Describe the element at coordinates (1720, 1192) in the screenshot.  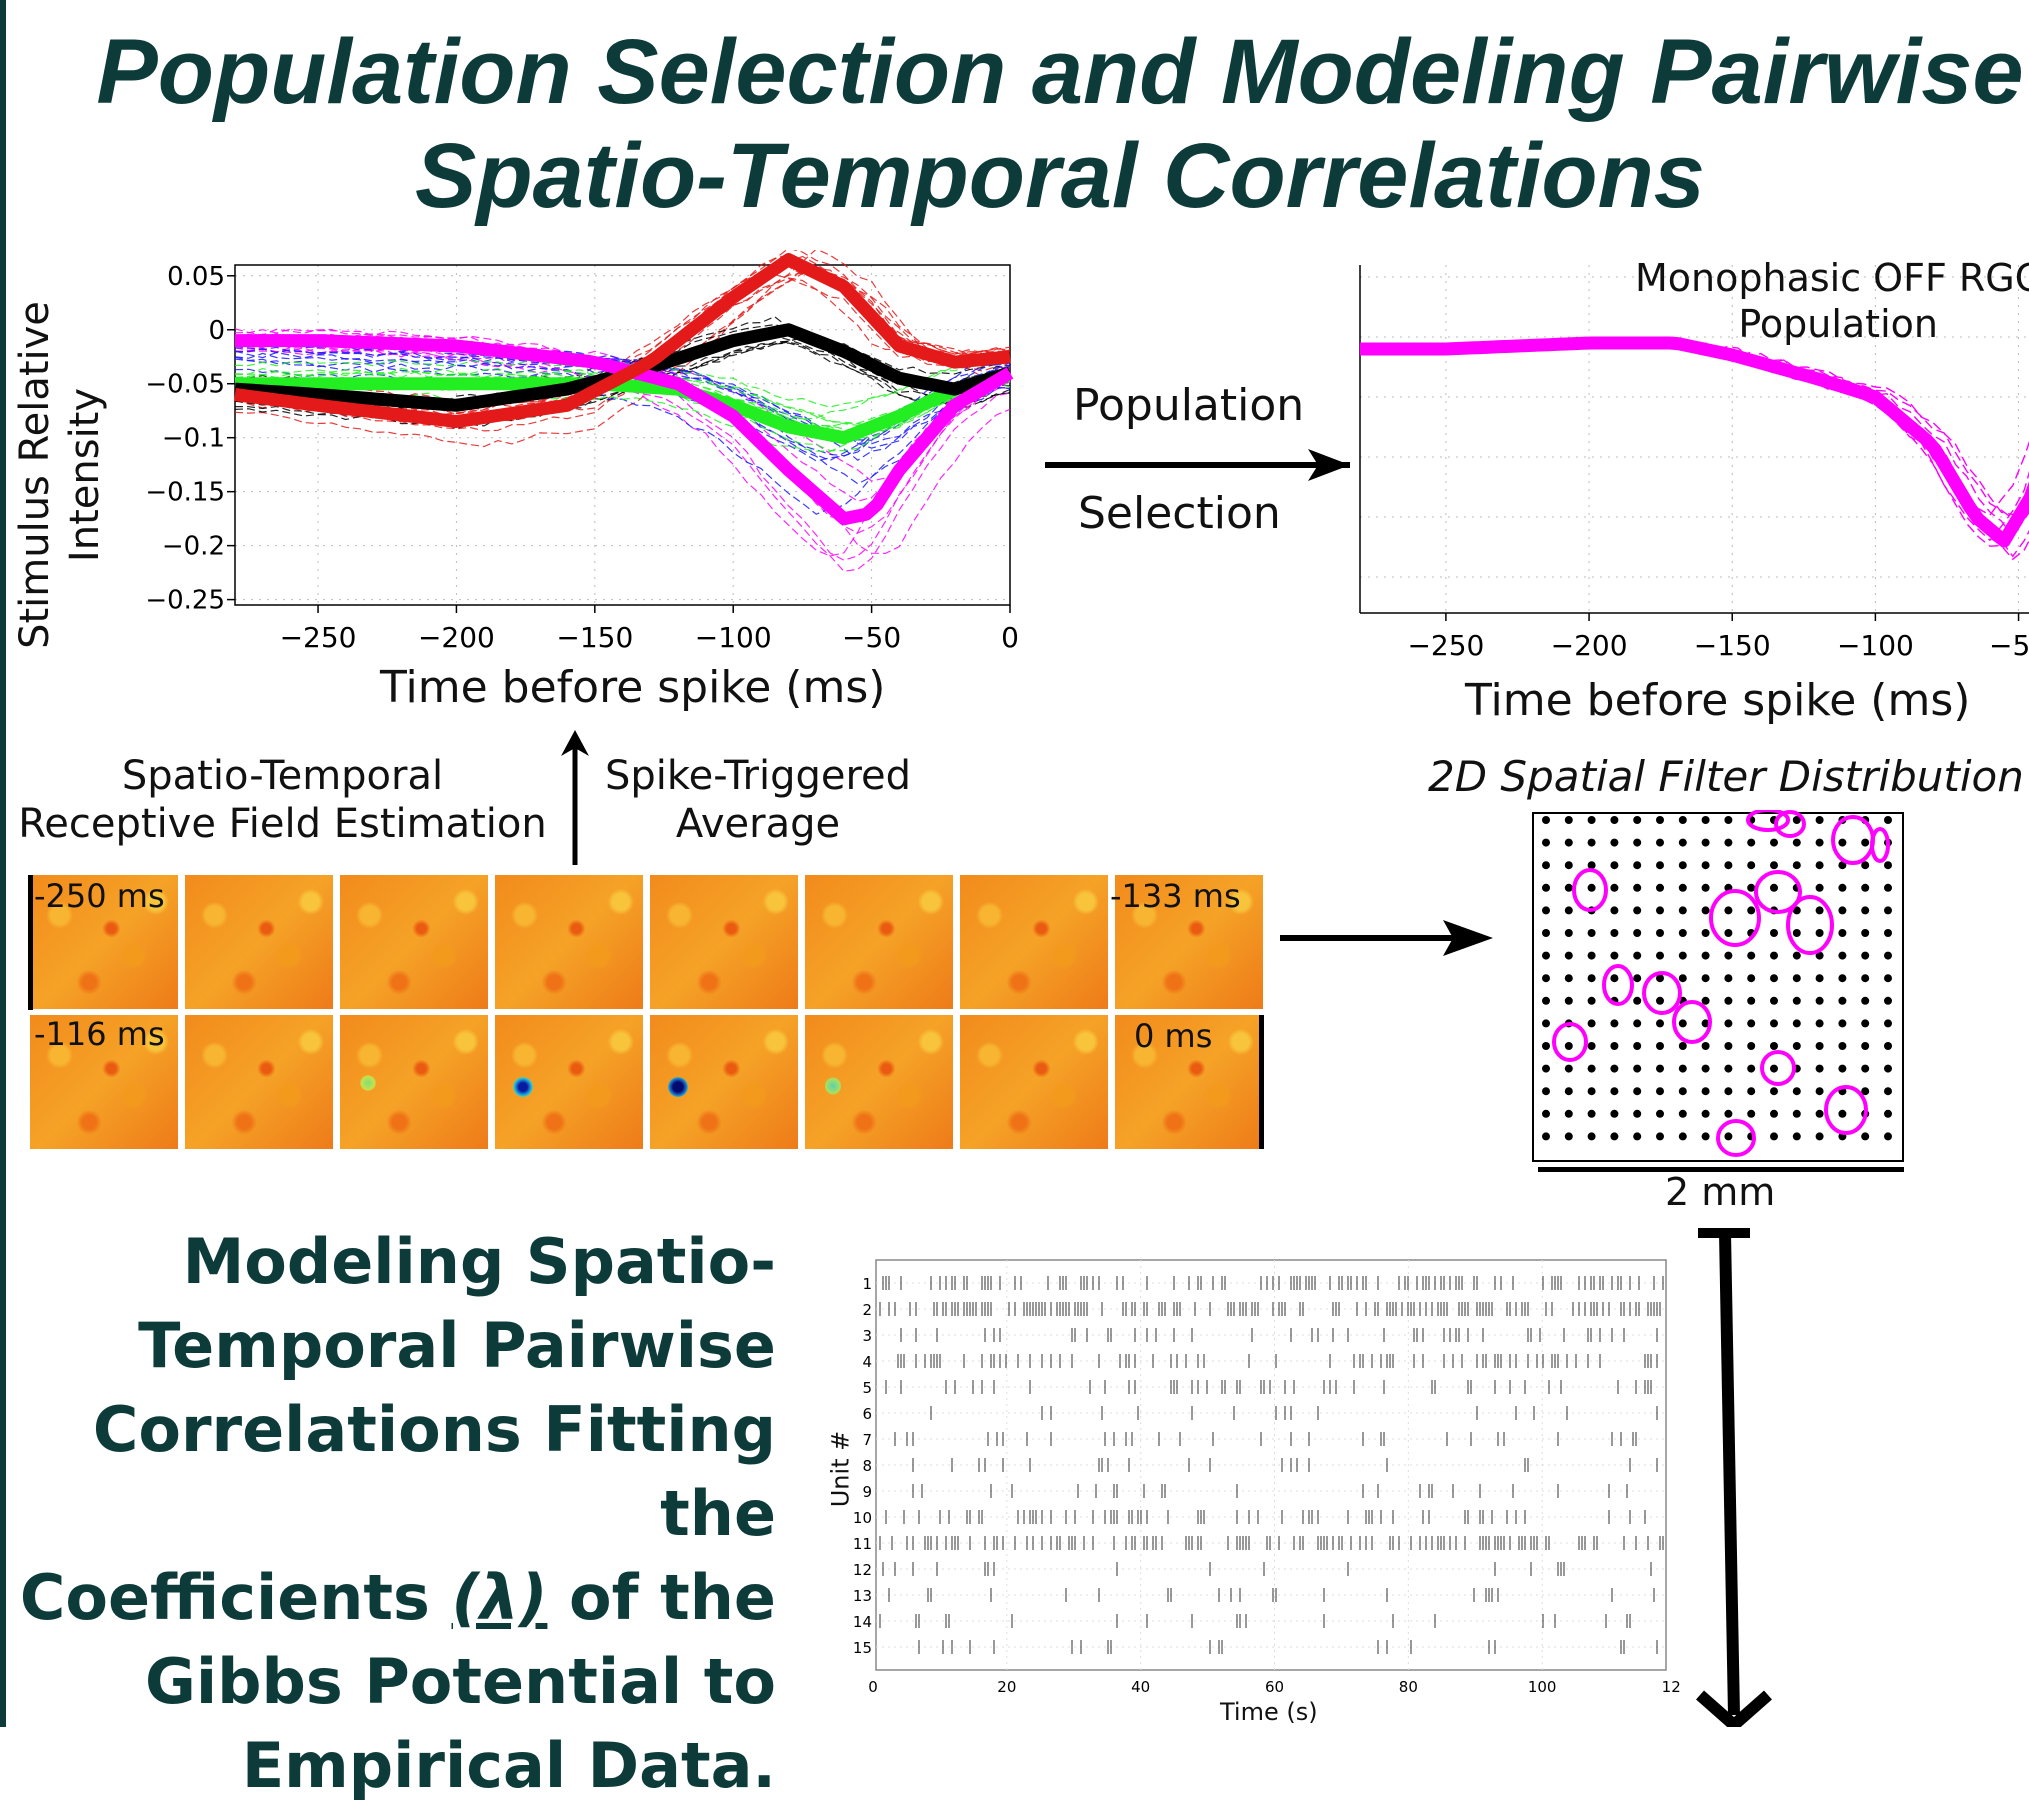
I see `scale-bar-label: 2 mm` at that location.